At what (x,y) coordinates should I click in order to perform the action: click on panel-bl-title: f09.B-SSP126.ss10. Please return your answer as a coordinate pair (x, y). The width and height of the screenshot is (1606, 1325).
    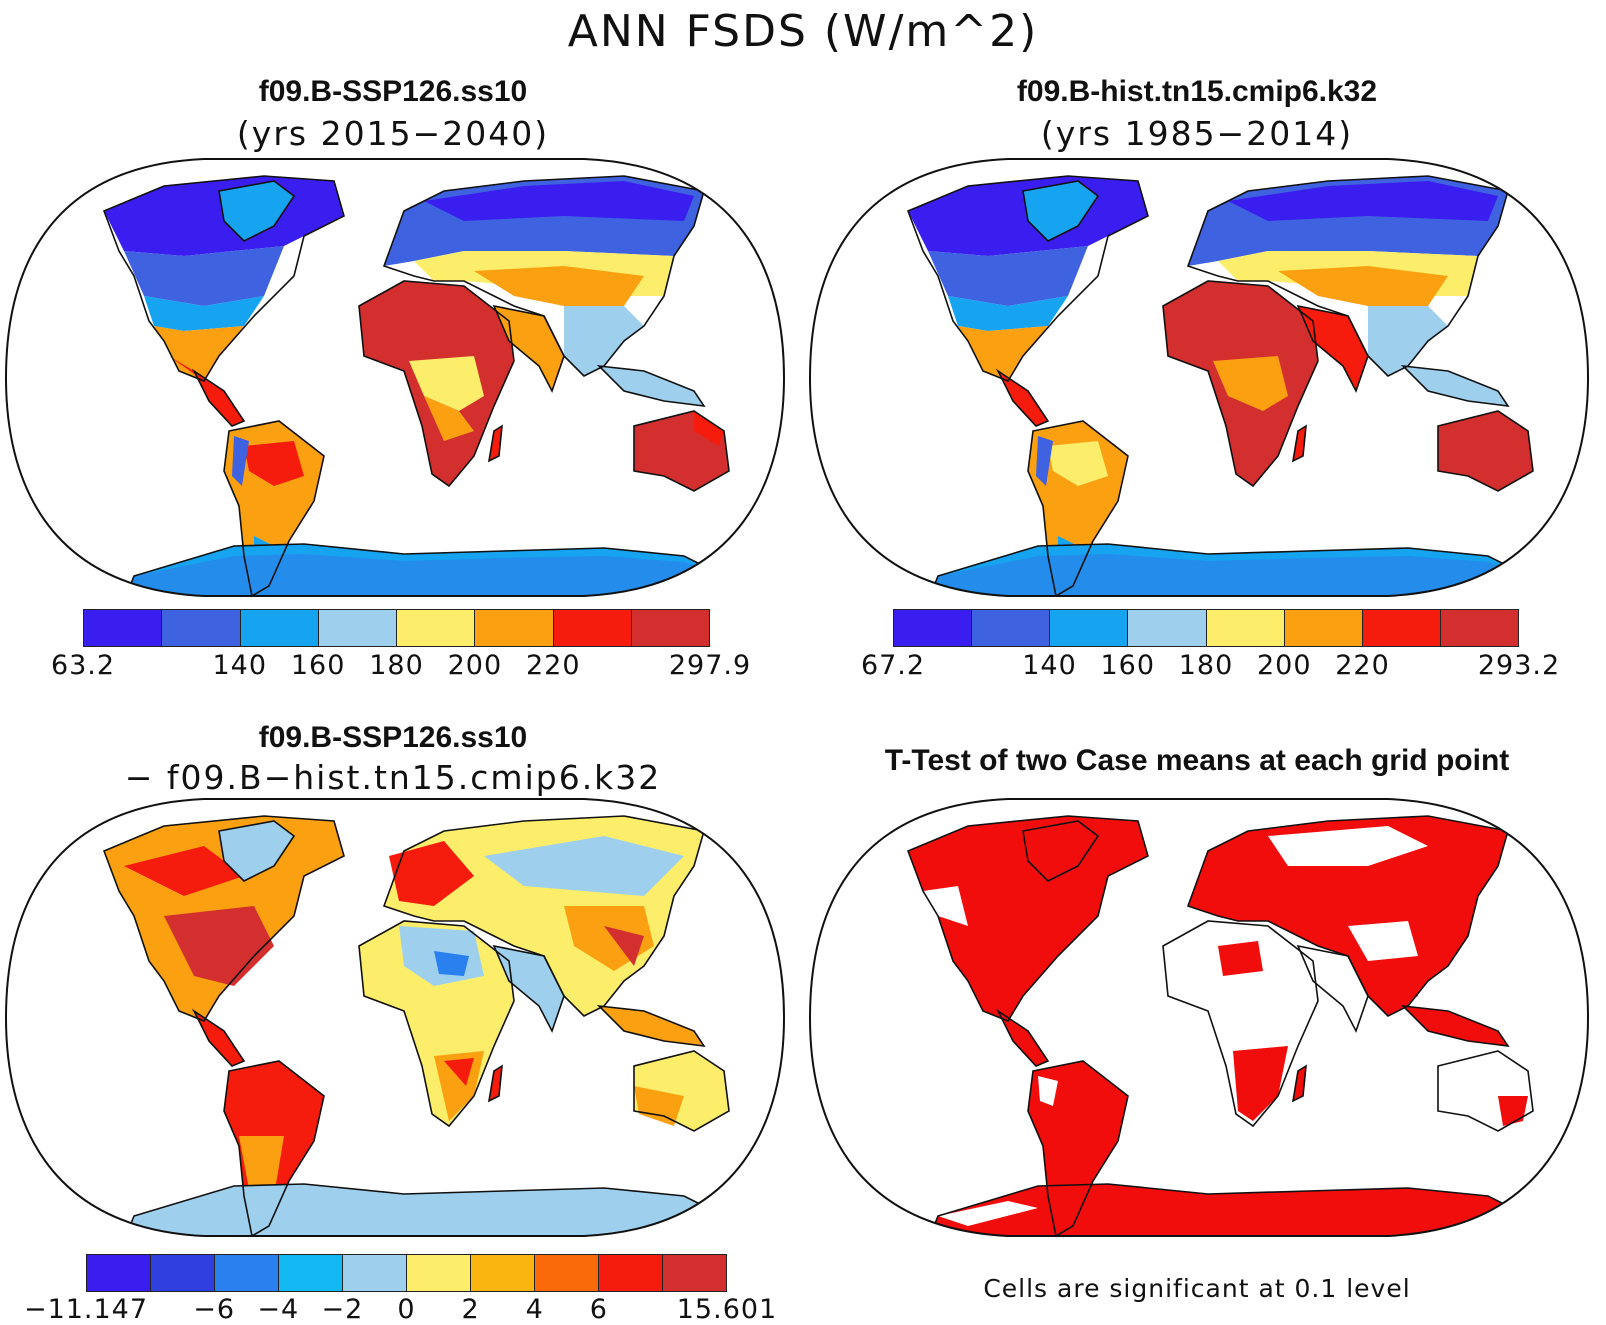
    Looking at the image, I should click on (393, 737).